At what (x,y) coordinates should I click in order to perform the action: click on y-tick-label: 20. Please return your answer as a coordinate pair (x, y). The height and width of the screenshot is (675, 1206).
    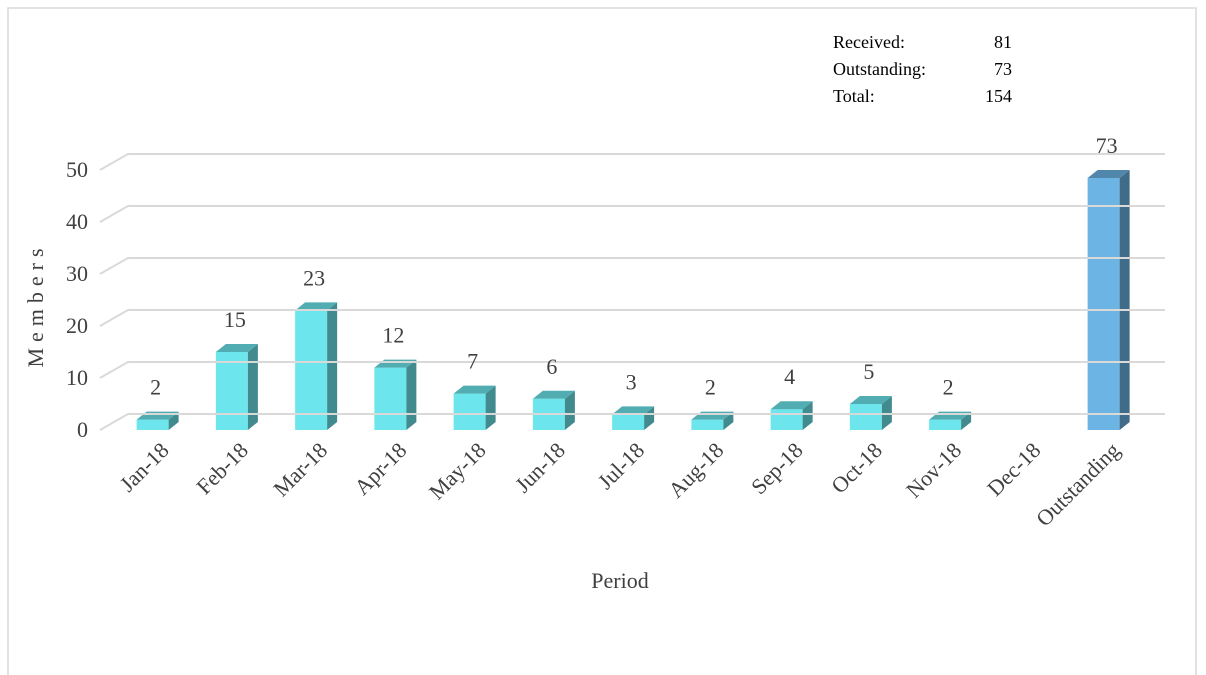
    Looking at the image, I should click on (77, 325).